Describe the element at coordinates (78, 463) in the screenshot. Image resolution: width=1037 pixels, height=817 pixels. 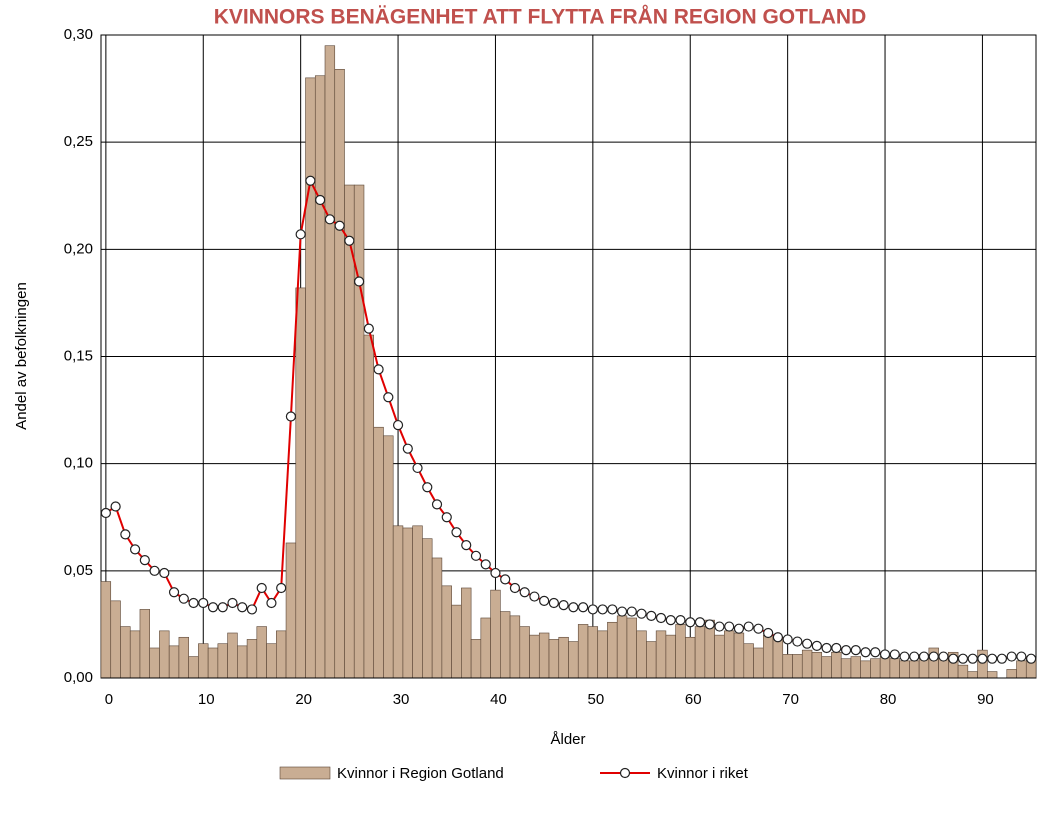
I see `y-tick-label: 0,10` at that location.